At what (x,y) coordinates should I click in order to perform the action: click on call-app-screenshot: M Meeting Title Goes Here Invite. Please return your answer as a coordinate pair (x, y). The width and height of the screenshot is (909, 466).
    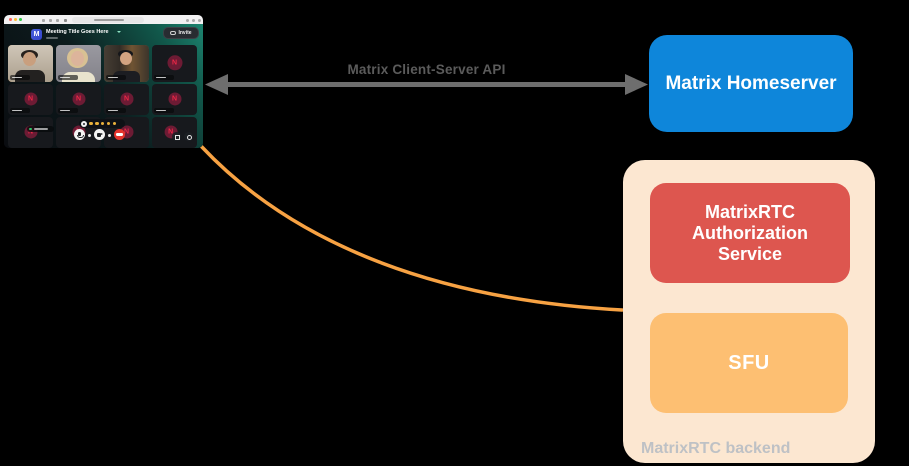
    Looking at the image, I should click on (103, 81).